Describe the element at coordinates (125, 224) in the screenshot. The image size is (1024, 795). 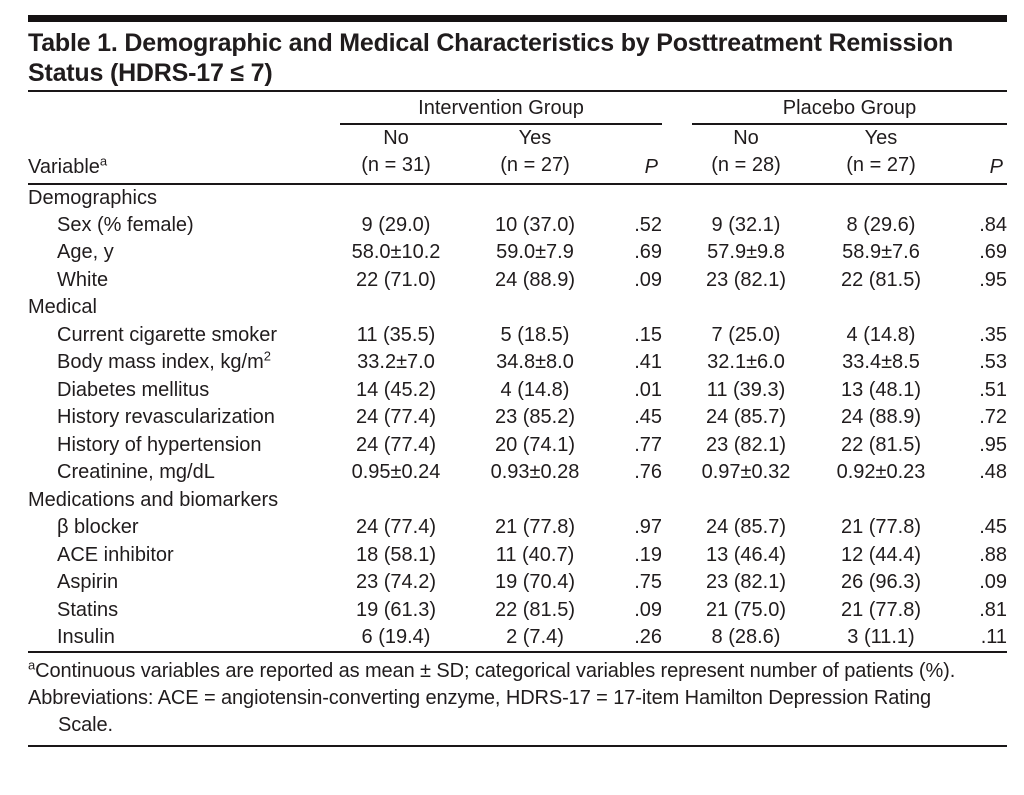
I see `row-label: Sex (% female)` at that location.